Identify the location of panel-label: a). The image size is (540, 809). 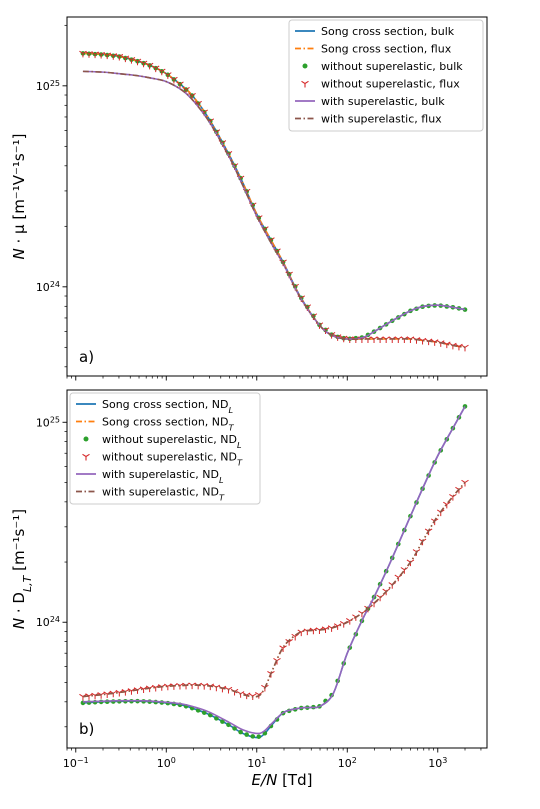
(86, 357).